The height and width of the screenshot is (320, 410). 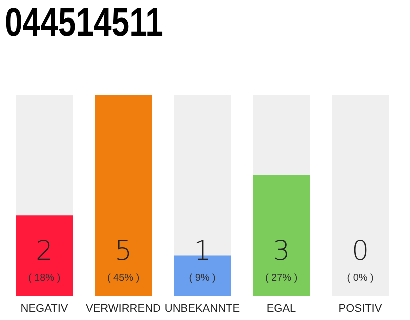 What do you see at coordinates (281, 251) in the screenshot?
I see `data-label: 3` at bounding box center [281, 251].